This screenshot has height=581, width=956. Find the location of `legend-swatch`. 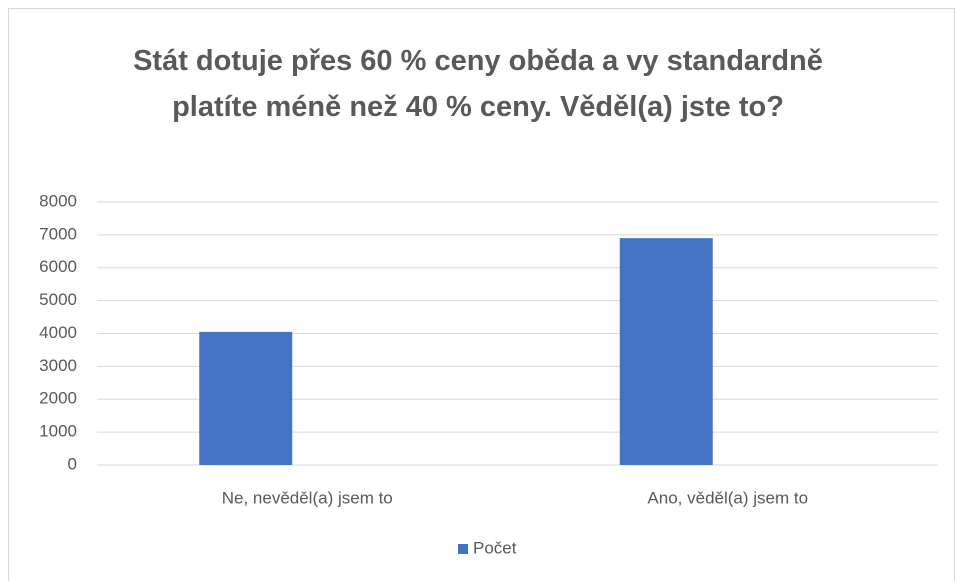

legend-swatch is located at coordinates (463, 549).